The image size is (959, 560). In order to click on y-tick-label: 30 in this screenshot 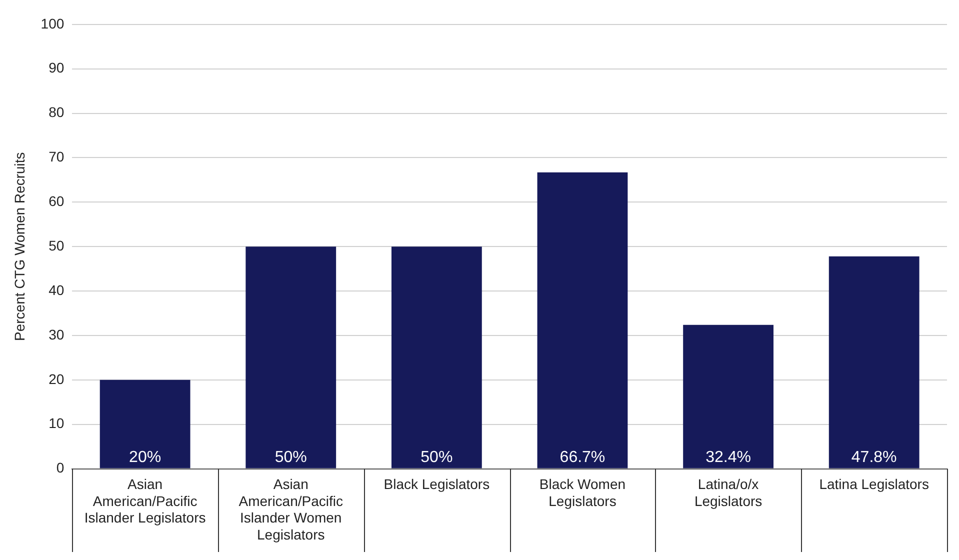, I will do `click(56, 334)`.